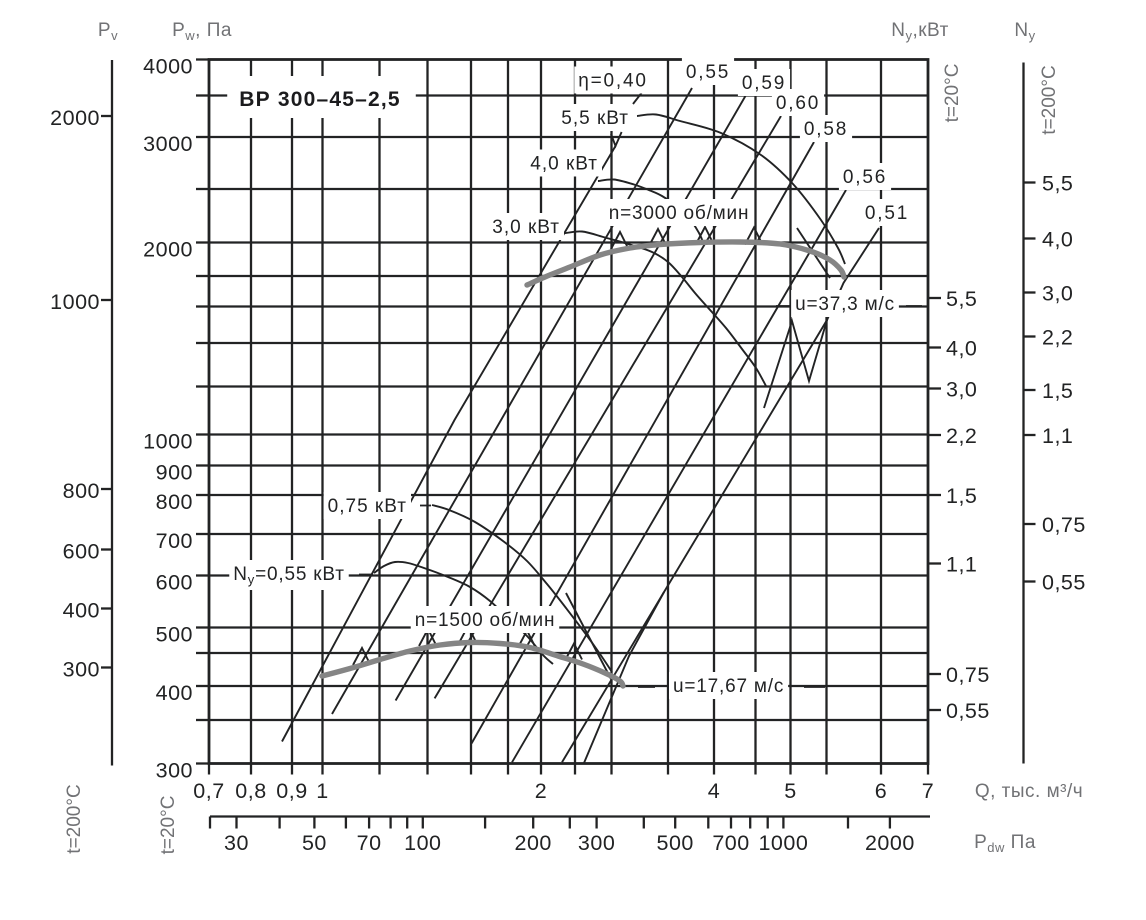 This screenshot has height=920, width=1146. What do you see at coordinates (314, 843) in the screenshot?
I see `svg-text: 50` at bounding box center [314, 843].